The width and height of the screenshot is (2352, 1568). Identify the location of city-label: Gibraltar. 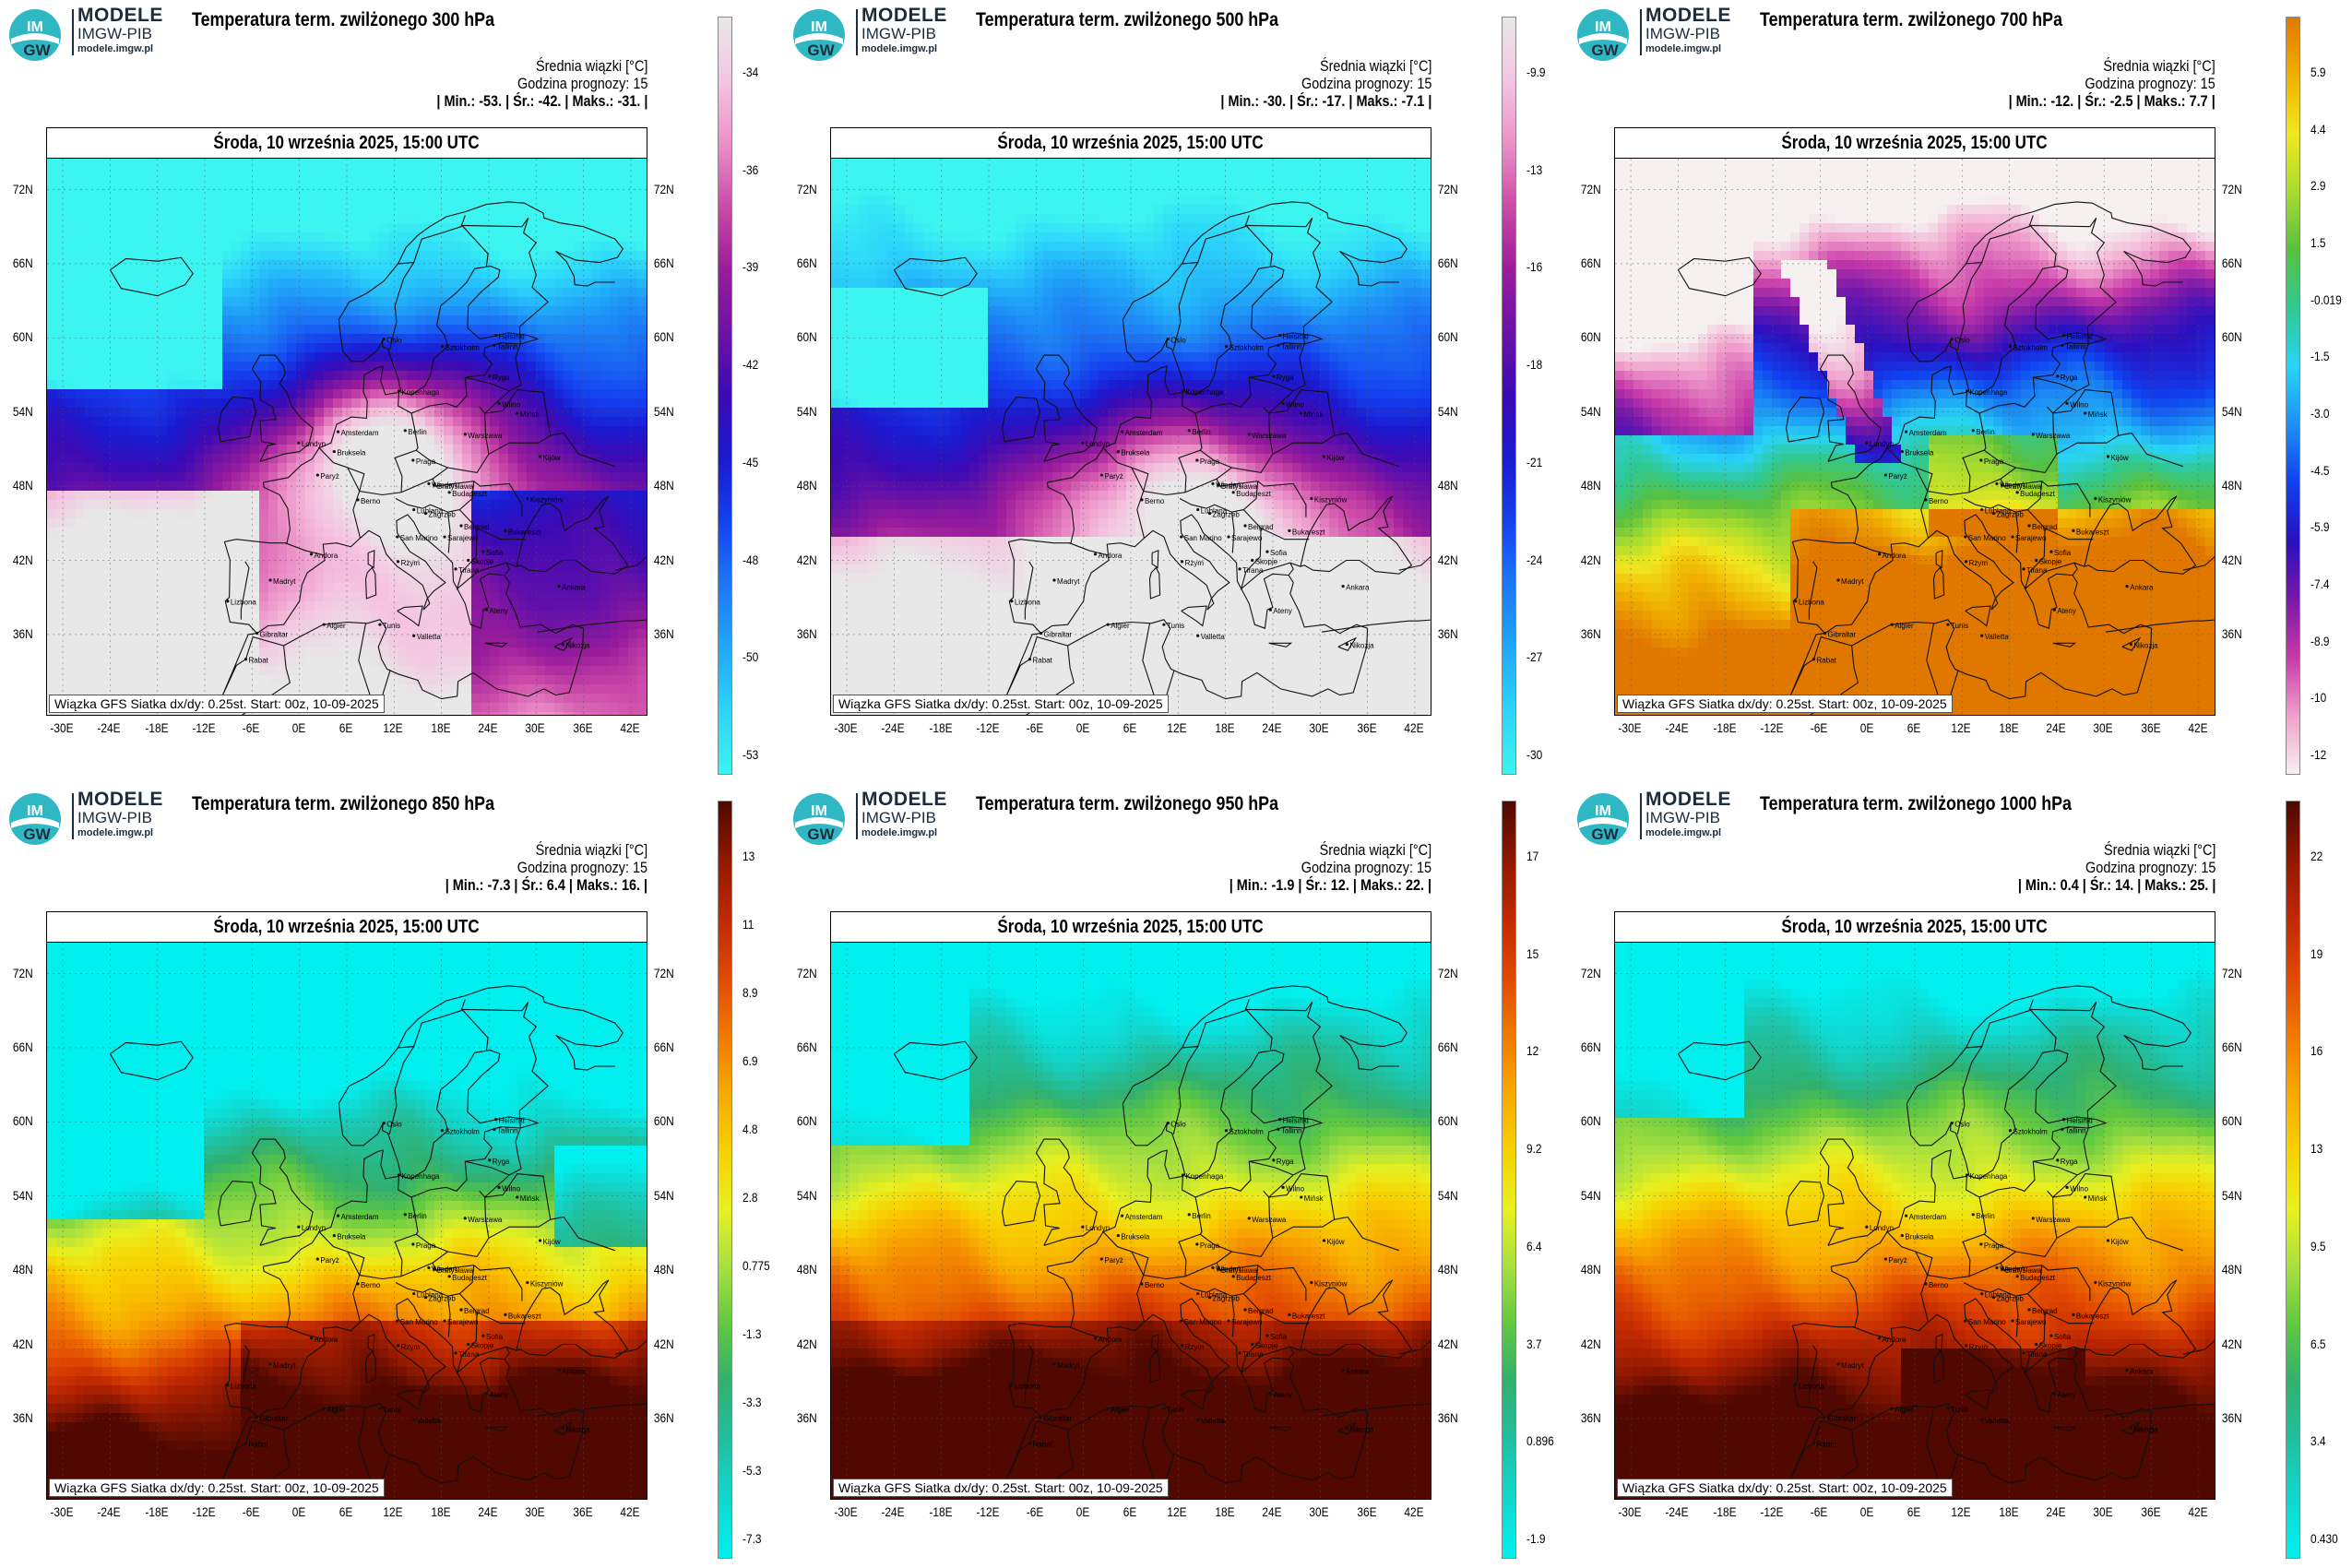
(1058, 635).